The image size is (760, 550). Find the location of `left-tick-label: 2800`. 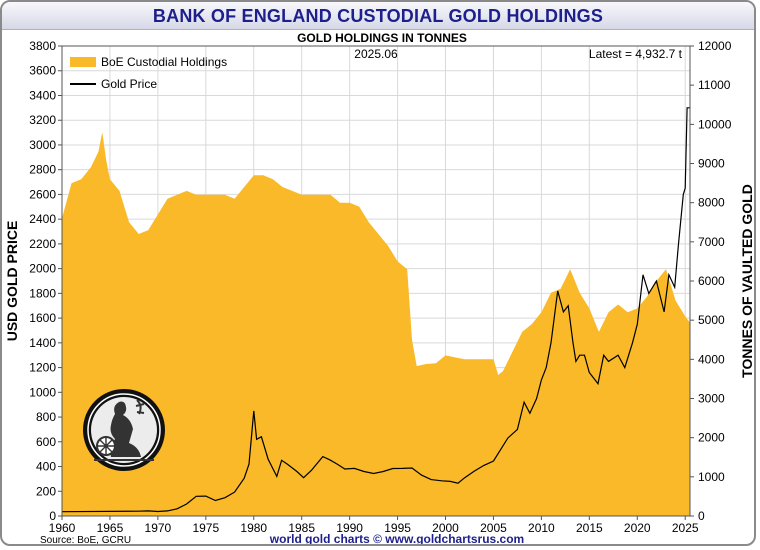

left-tick-label: 2800 is located at coordinates (42, 170).